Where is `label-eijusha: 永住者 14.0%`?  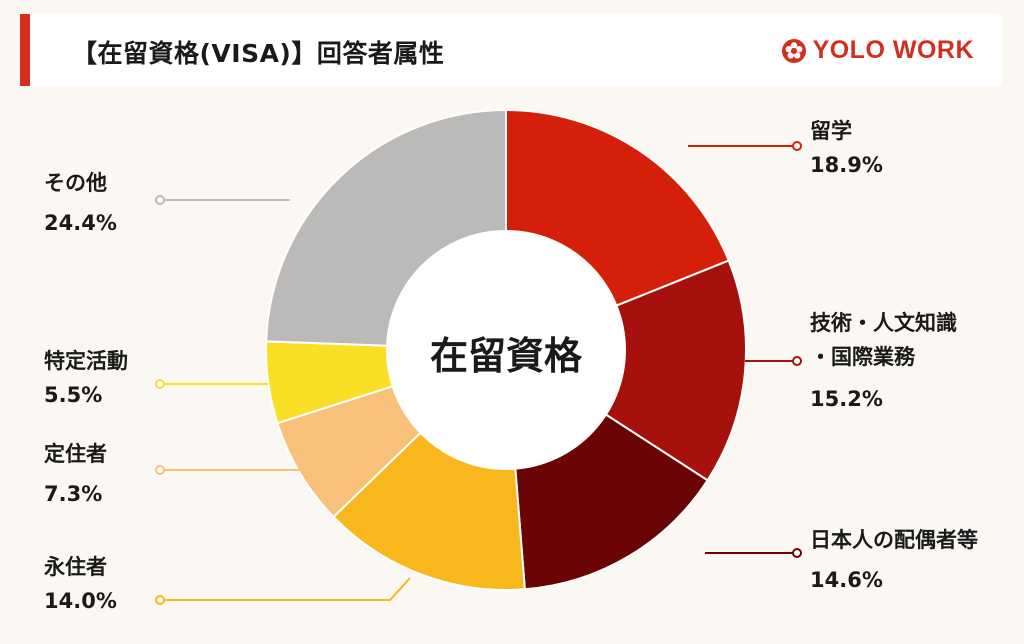 label-eijusha: 永住者 14.0% is located at coordinates (80, 584).